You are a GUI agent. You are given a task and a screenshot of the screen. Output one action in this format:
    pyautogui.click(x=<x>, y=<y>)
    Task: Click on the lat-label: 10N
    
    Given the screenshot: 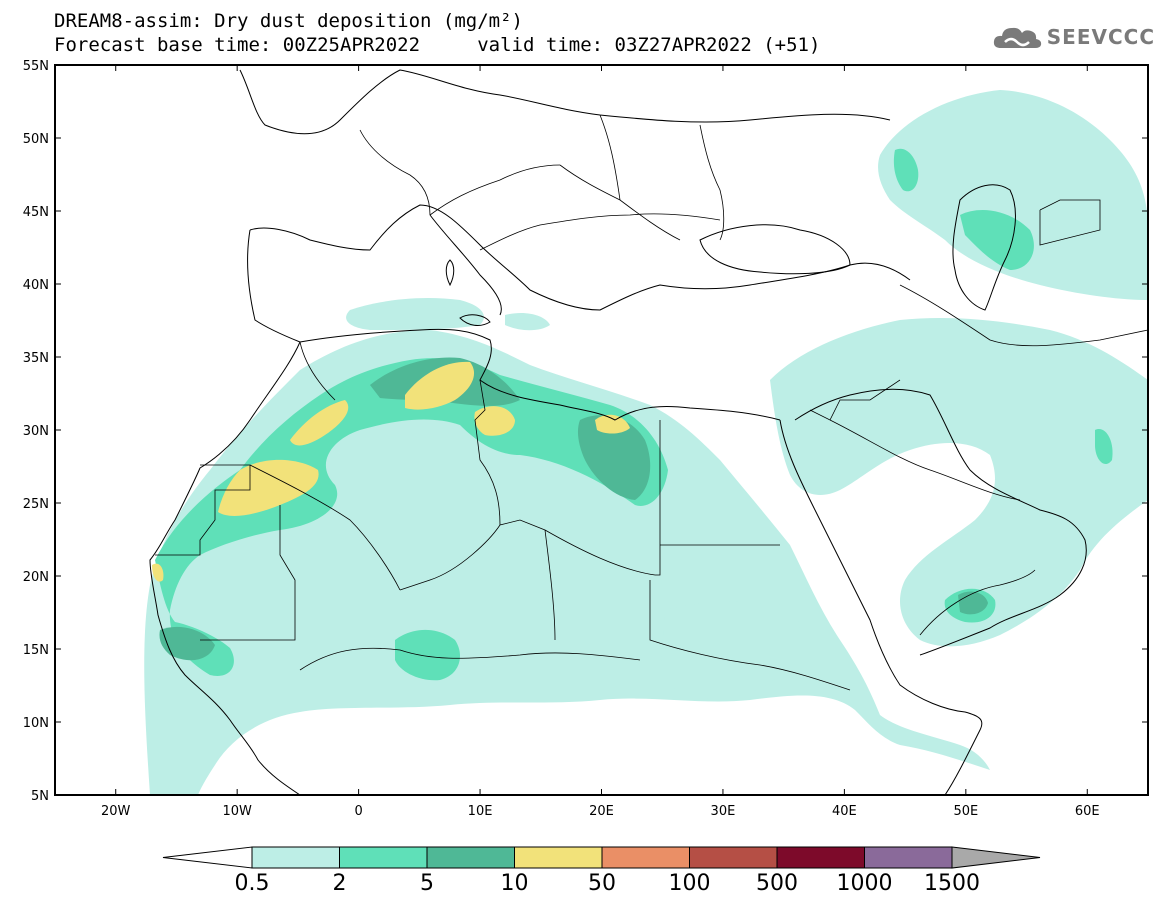 What is the action you would take?
    pyautogui.click(x=36, y=723)
    